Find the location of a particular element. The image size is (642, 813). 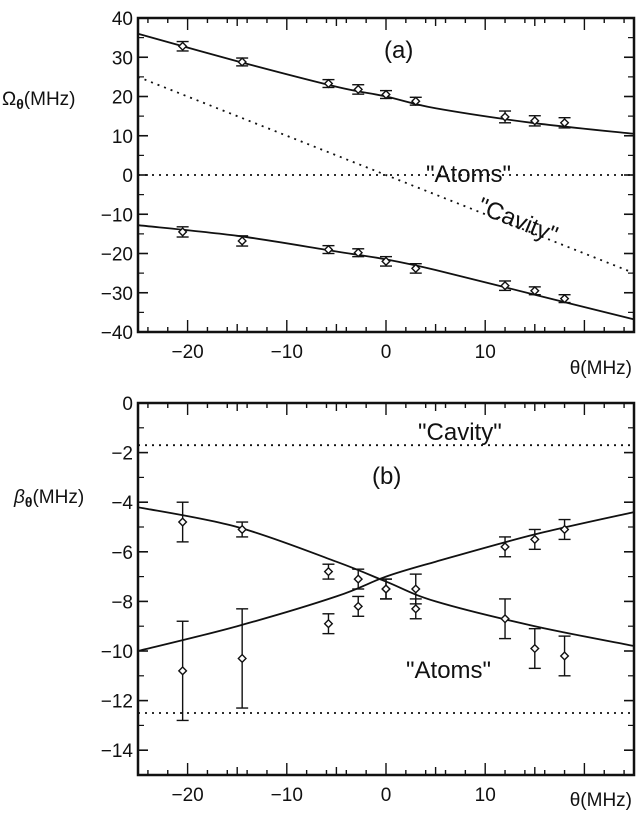

b-ytick-label: −2 is located at coordinates (122, 454).